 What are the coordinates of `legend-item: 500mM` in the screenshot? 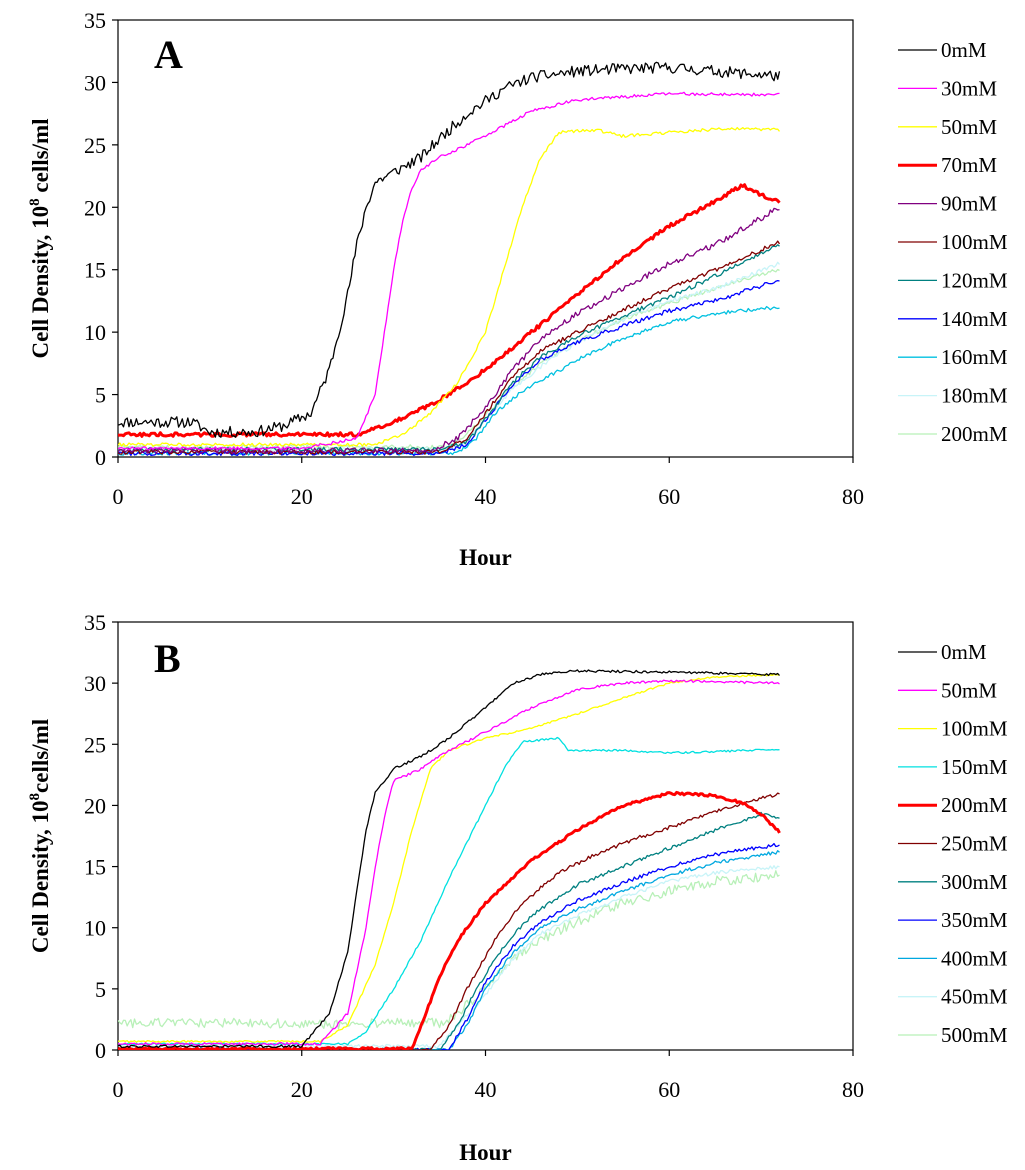 It's located at (953, 1035).